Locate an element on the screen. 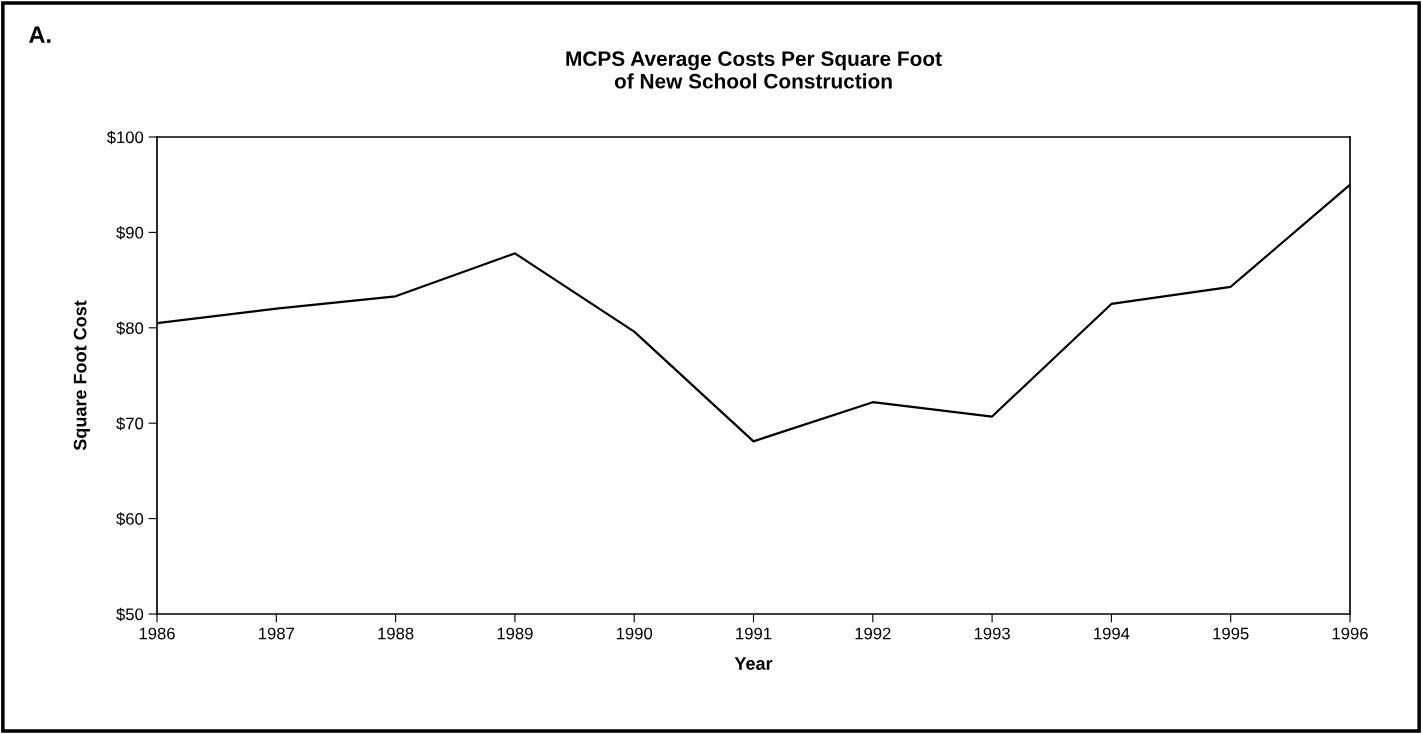 The image size is (1422, 734). chart-title: MCPS Average Costs Per Square Foot of New School Construction is located at coordinates (754, 70).